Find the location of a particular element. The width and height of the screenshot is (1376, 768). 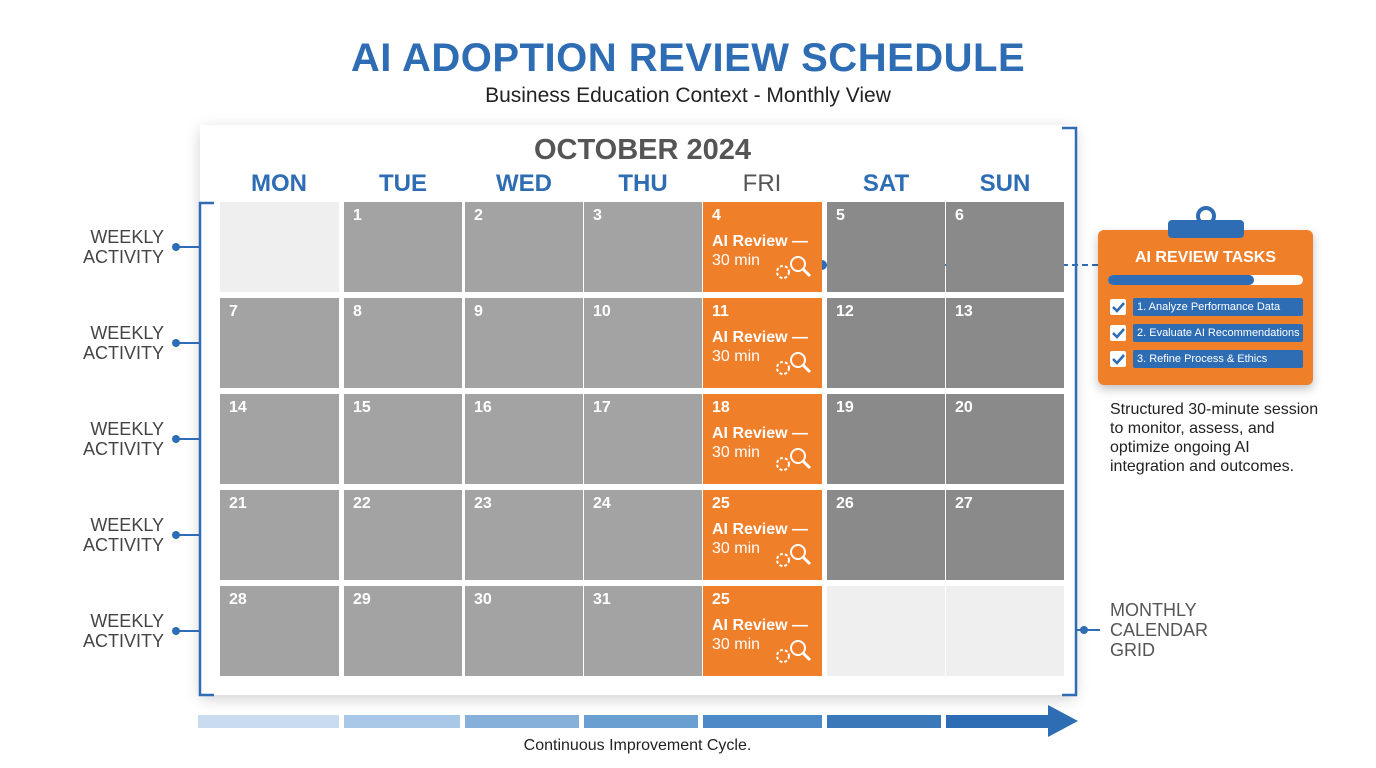

day-number: 29 is located at coordinates (362, 599).